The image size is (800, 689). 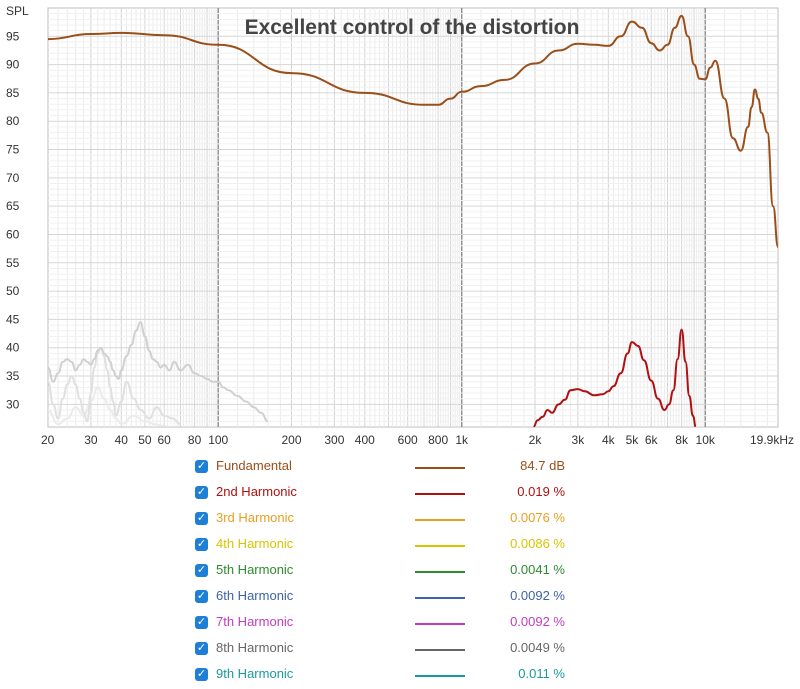 I want to click on legend-row: ✓ 4th Harmonic 0.0086 %, so click(x=405, y=545).